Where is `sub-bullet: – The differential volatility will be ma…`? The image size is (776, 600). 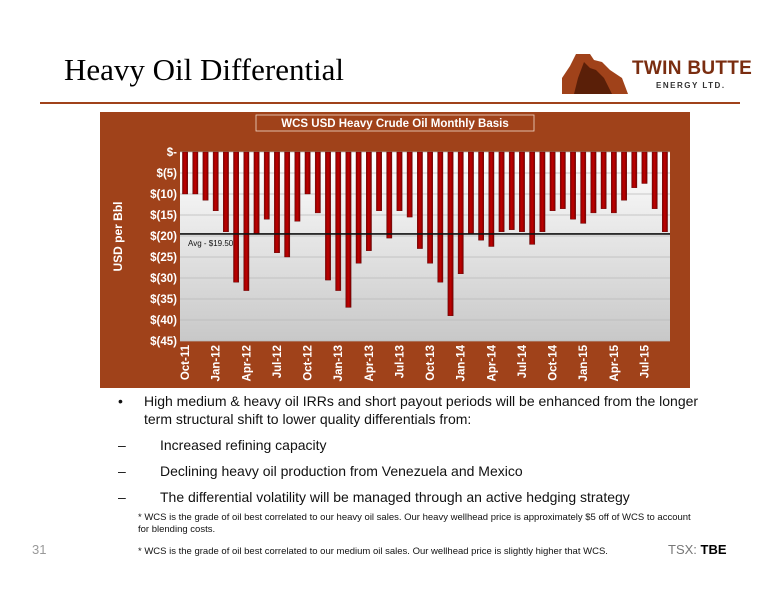
sub-bullet: – The differential volatility will be ma… is located at coordinates (418, 497).